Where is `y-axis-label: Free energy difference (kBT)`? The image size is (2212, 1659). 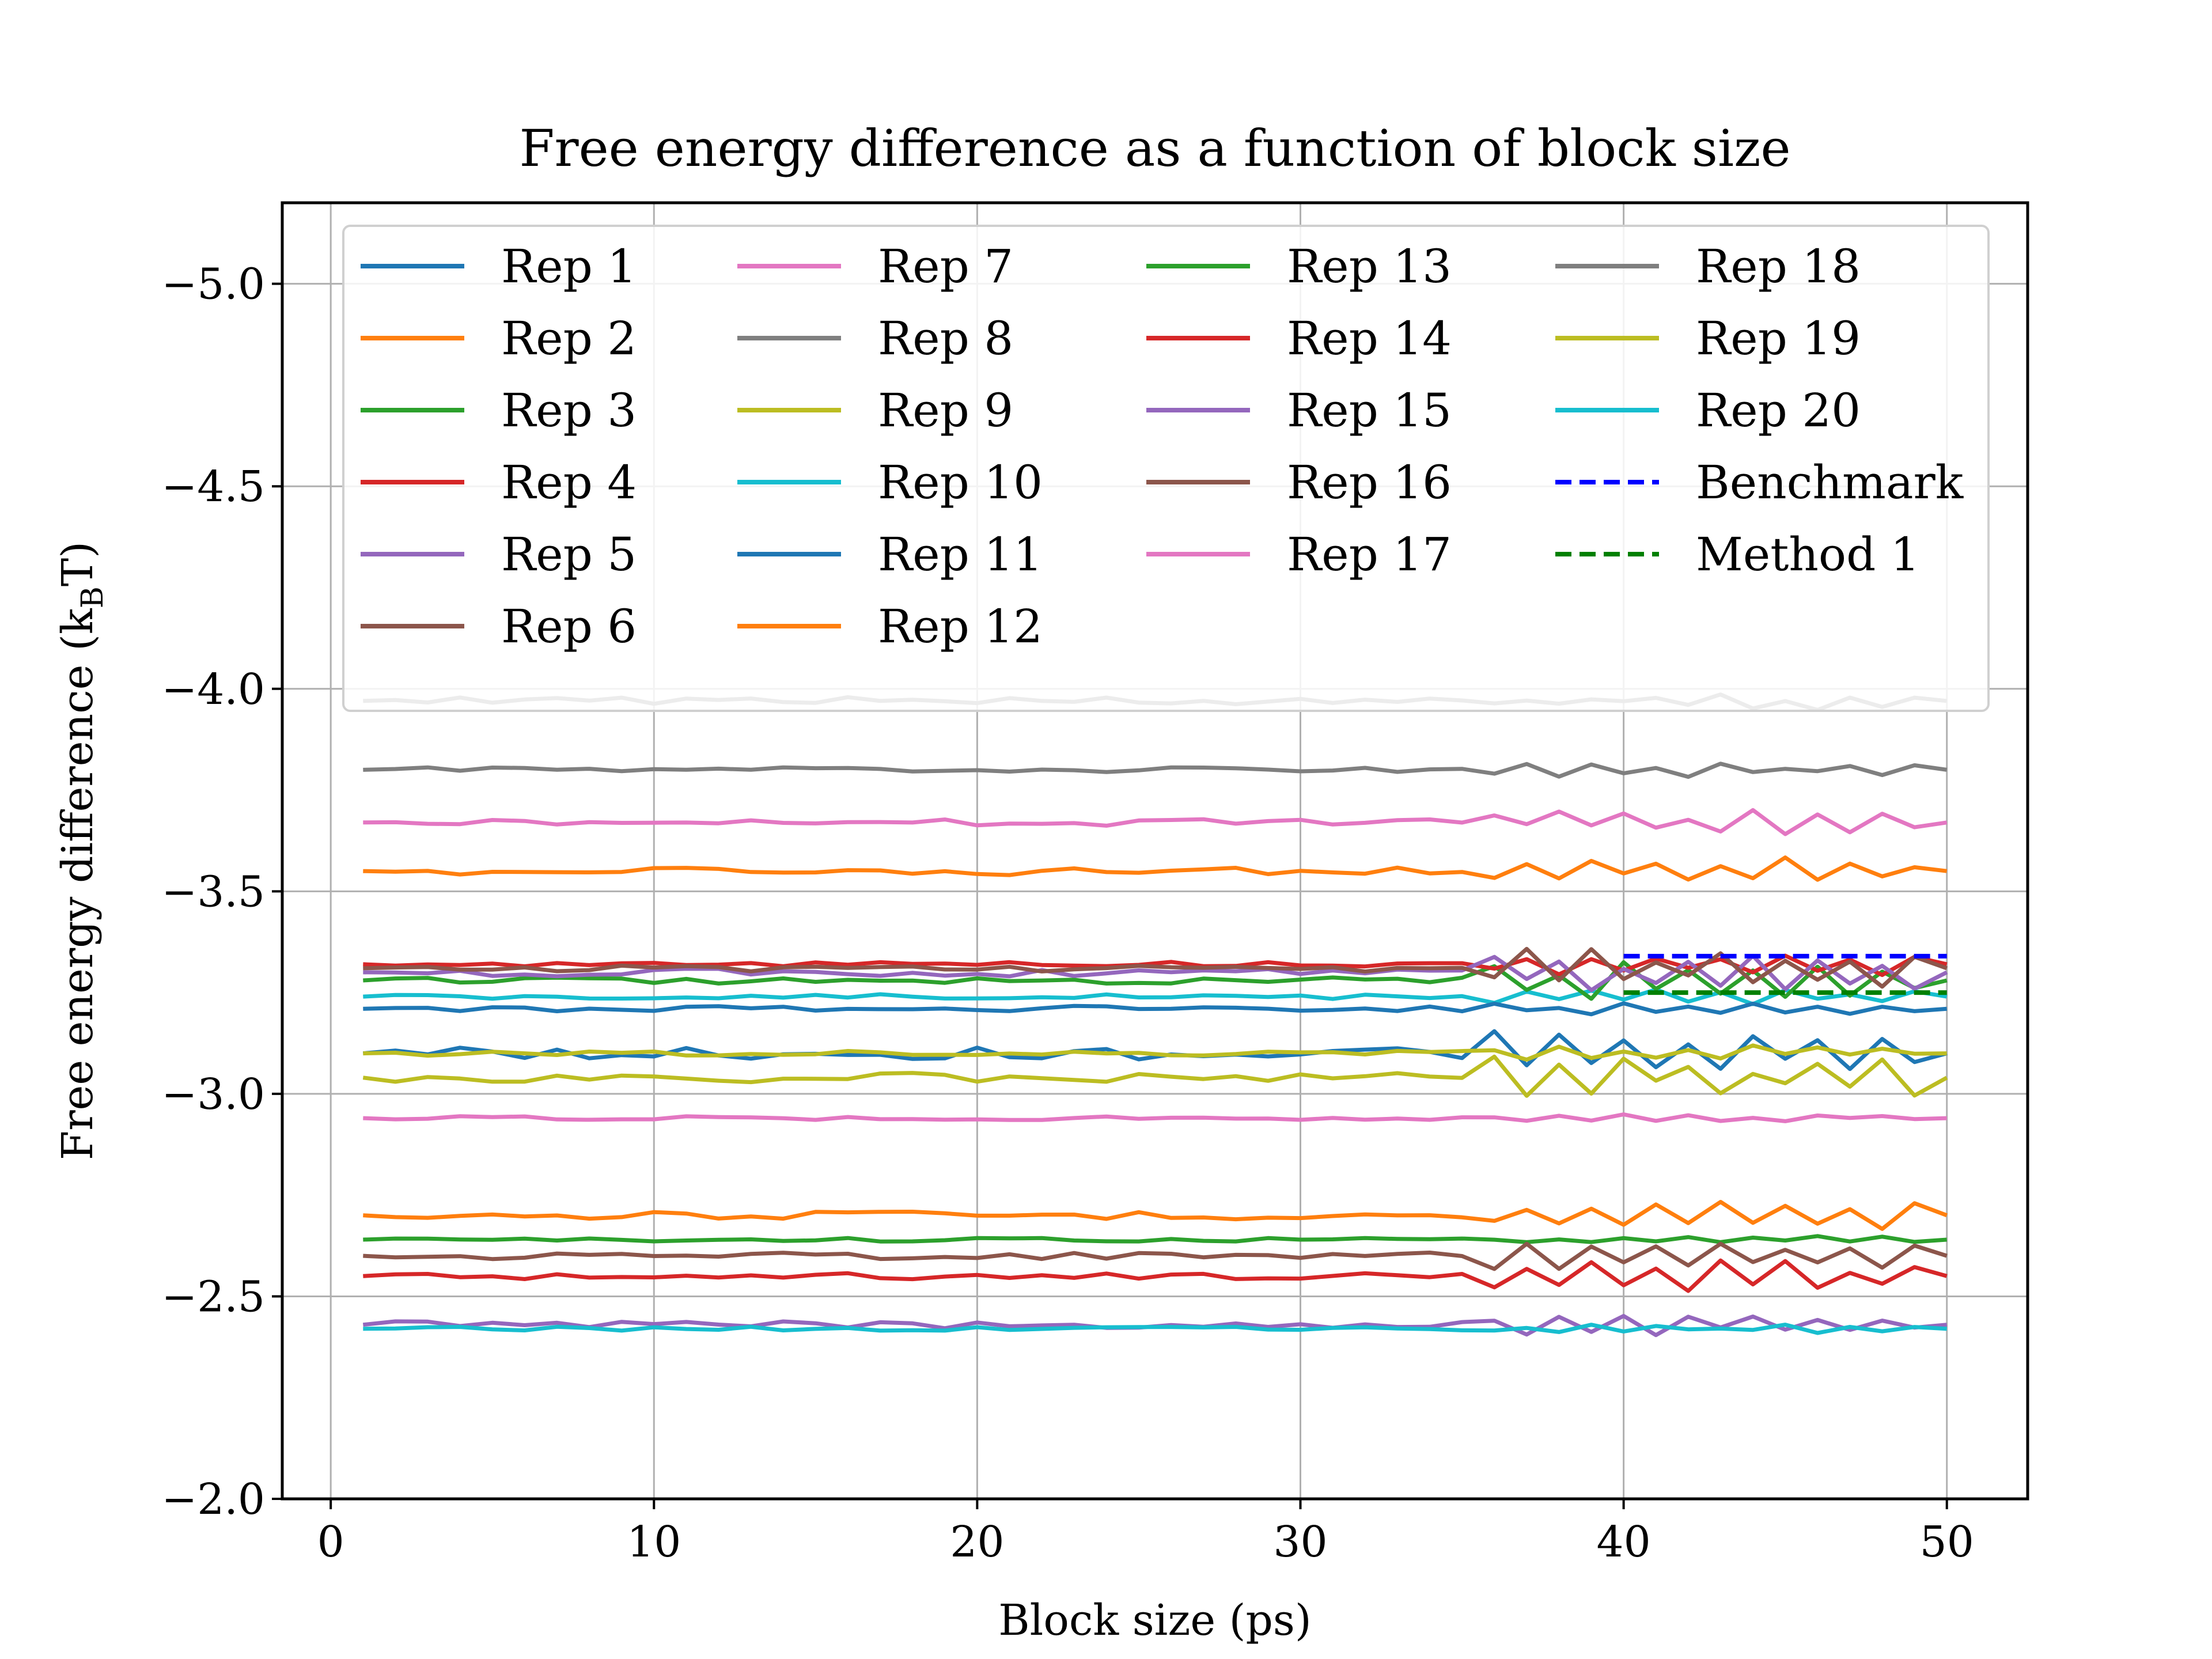
y-axis-label: Free energy difference (kBT) is located at coordinates (81, 850).